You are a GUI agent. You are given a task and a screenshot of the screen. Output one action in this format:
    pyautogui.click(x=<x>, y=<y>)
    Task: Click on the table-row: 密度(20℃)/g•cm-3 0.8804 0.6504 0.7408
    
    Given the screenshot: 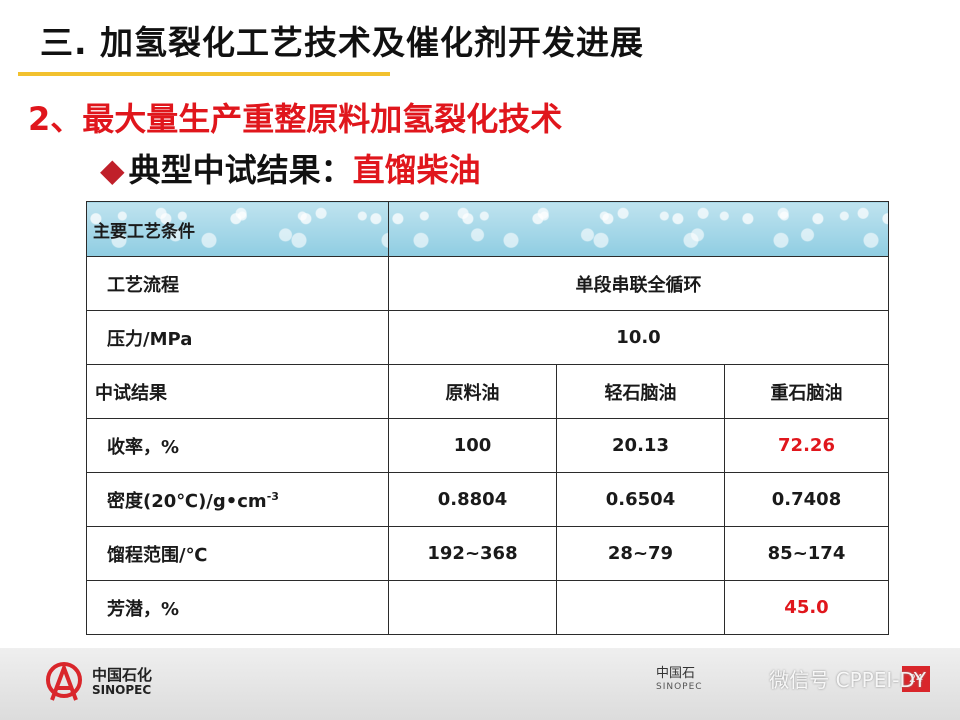 What is the action you would take?
    pyautogui.click(x=488, y=499)
    